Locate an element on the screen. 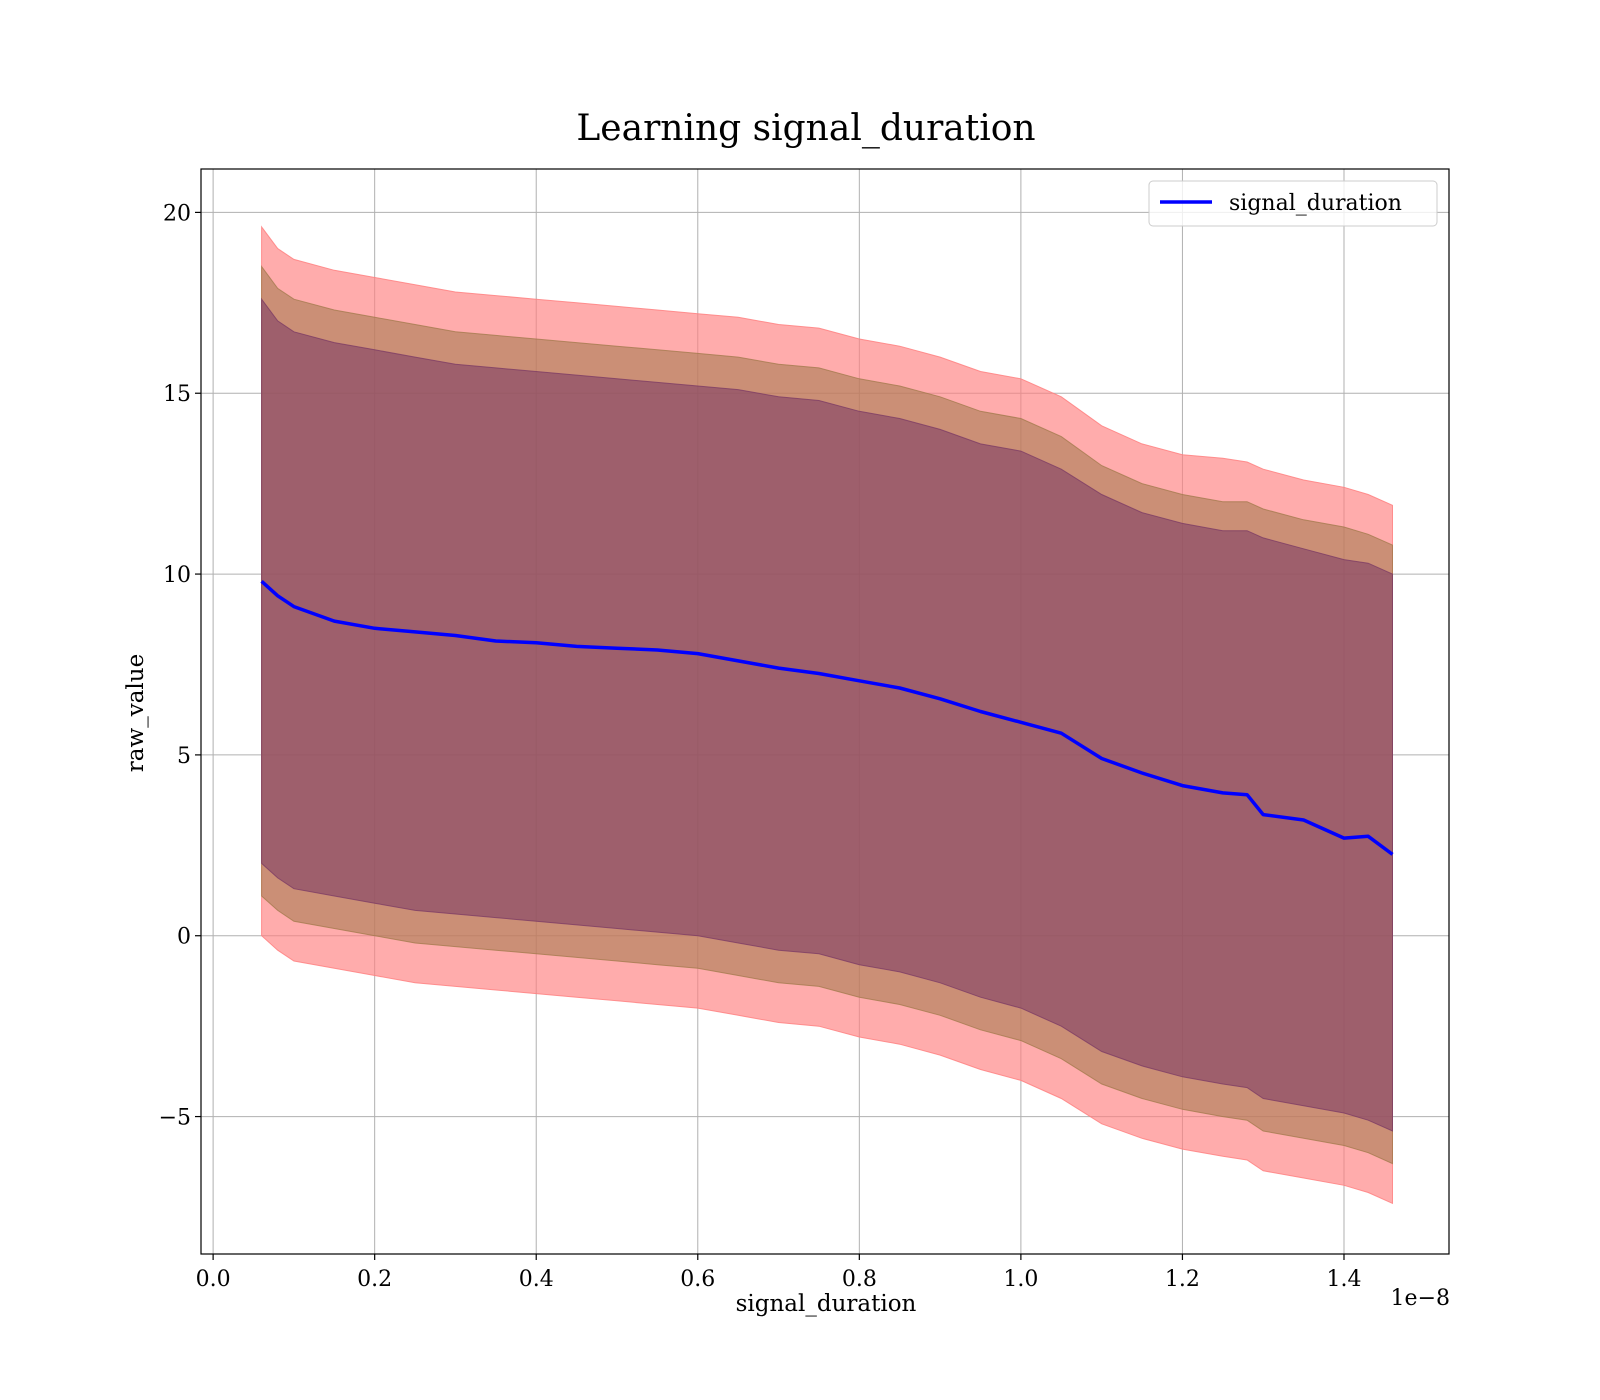  y-tick-label: 20 is located at coordinates (177, 213).